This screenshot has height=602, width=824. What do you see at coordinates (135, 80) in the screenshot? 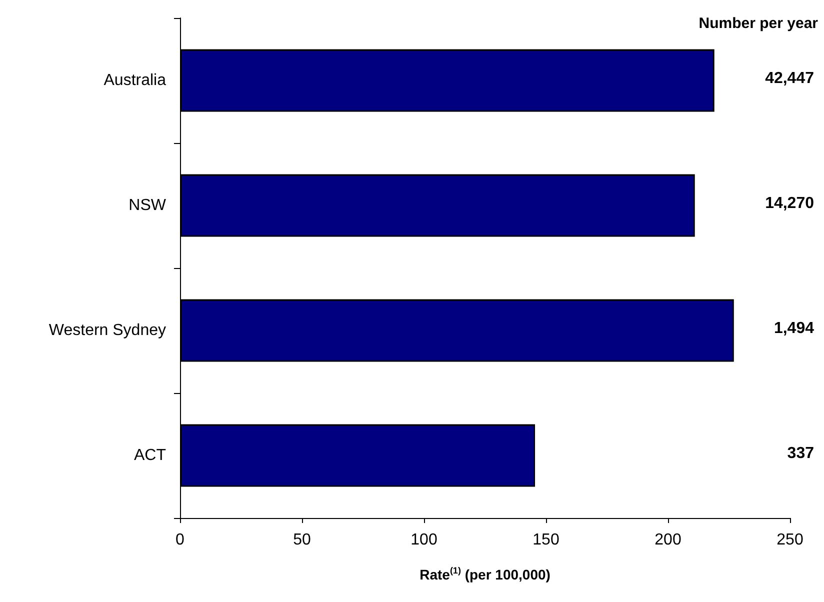
I see `y-tick-label: Australia` at bounding box center [135, 80].